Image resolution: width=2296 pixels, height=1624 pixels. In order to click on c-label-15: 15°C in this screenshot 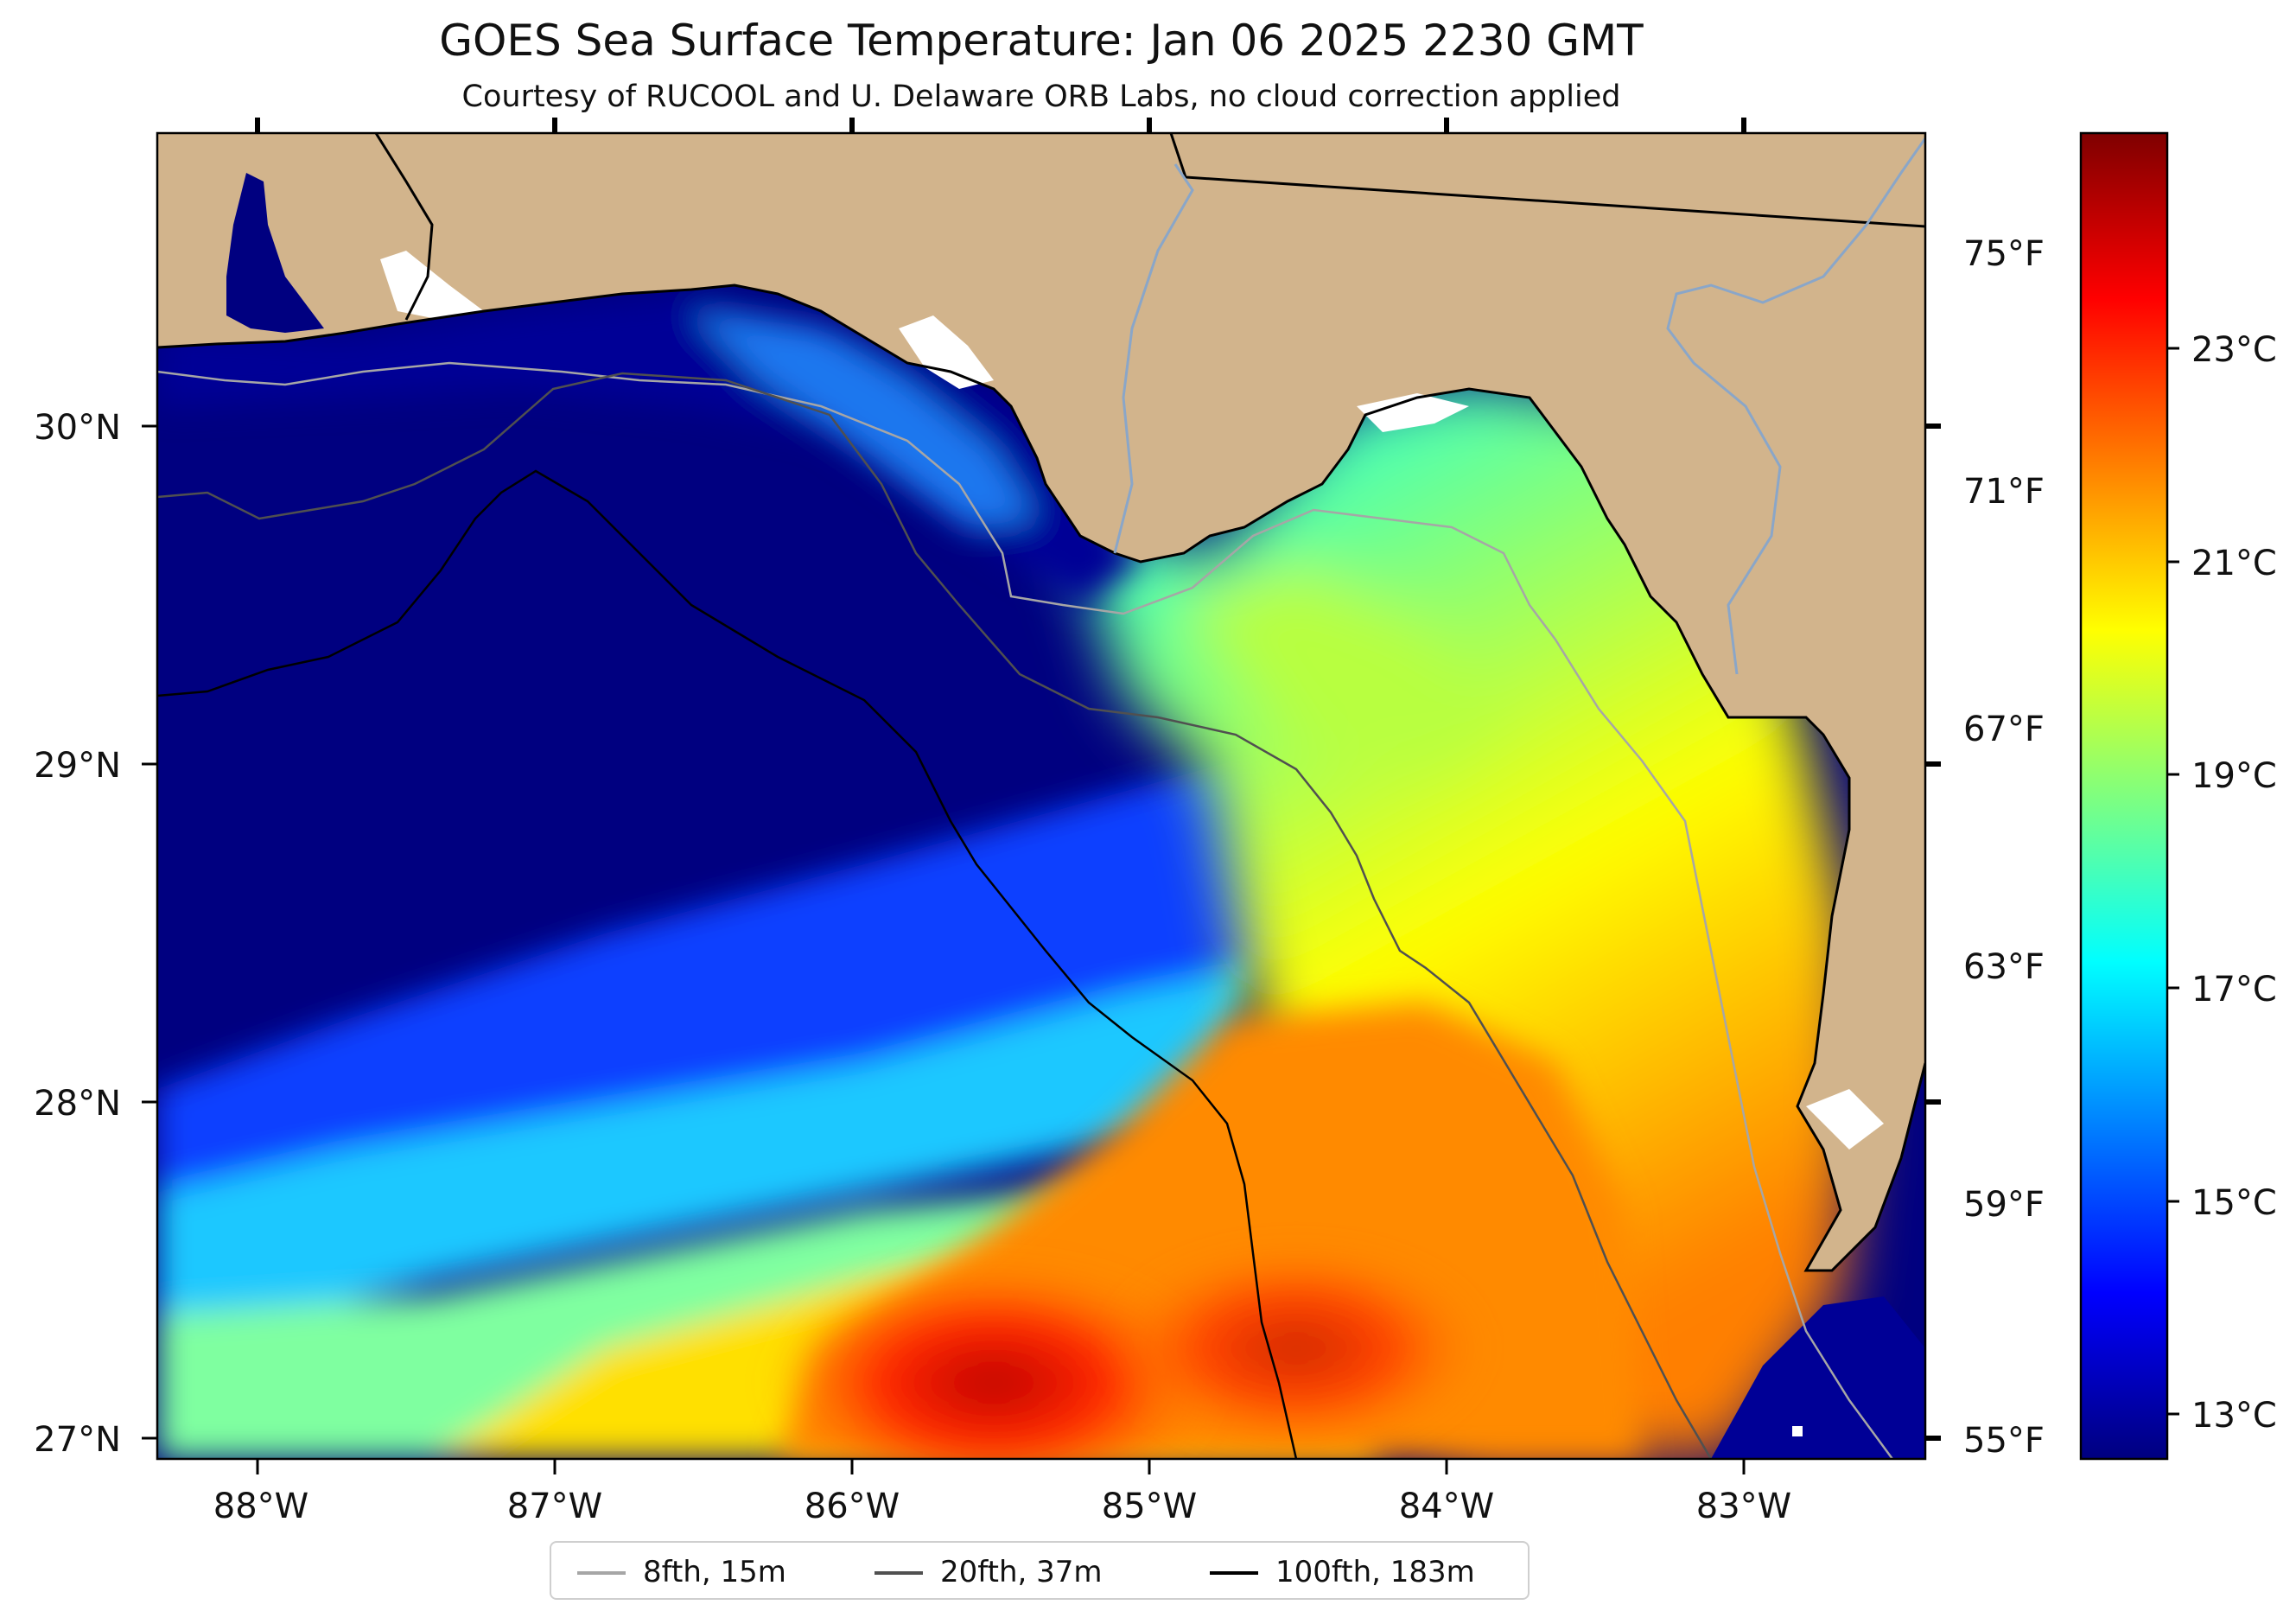, I will do `click(2234, 1203)`.